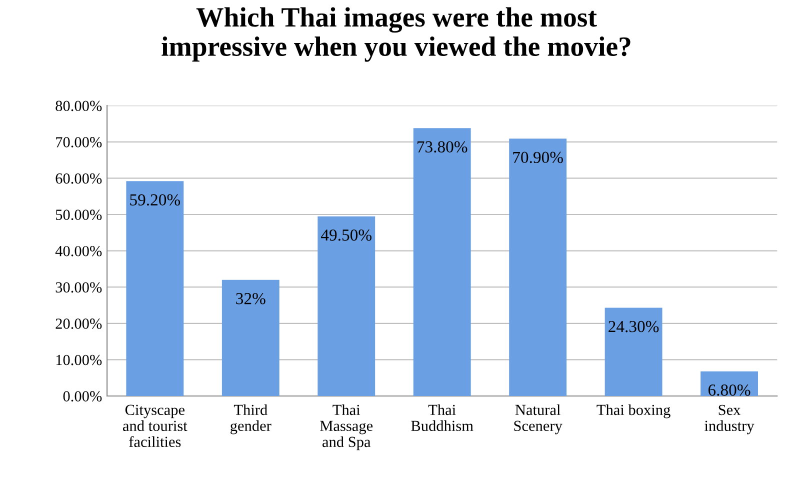 Image resolution: width=793 pixels, height=480 pixels. What do you see at coordinates (79, 287) in the screenshot?
I see `y-tick-label: 30.00%` at bounding box center [79, 287].